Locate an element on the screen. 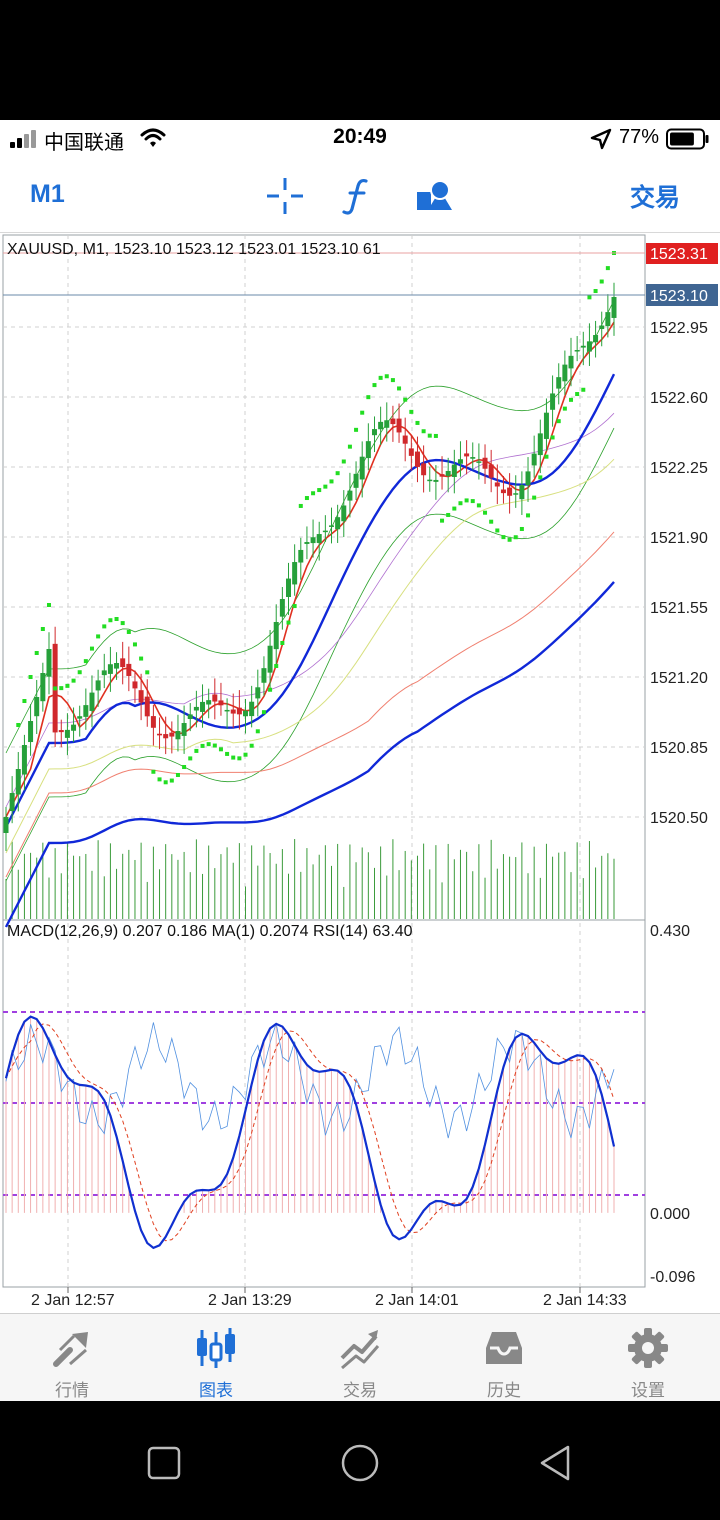  objects-icon is located at coordinates (434, 196).